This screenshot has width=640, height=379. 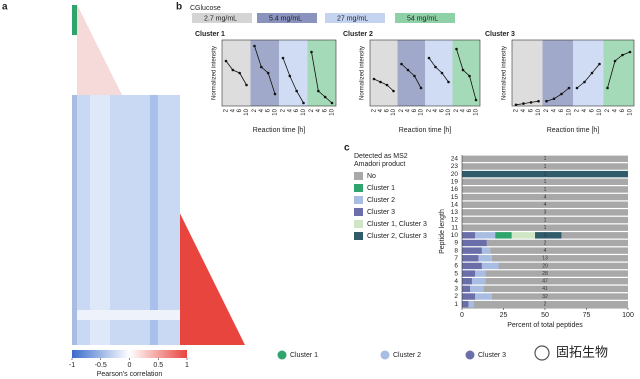 I want to click on legend-title: Amadori product, so click(x=379, y=164).